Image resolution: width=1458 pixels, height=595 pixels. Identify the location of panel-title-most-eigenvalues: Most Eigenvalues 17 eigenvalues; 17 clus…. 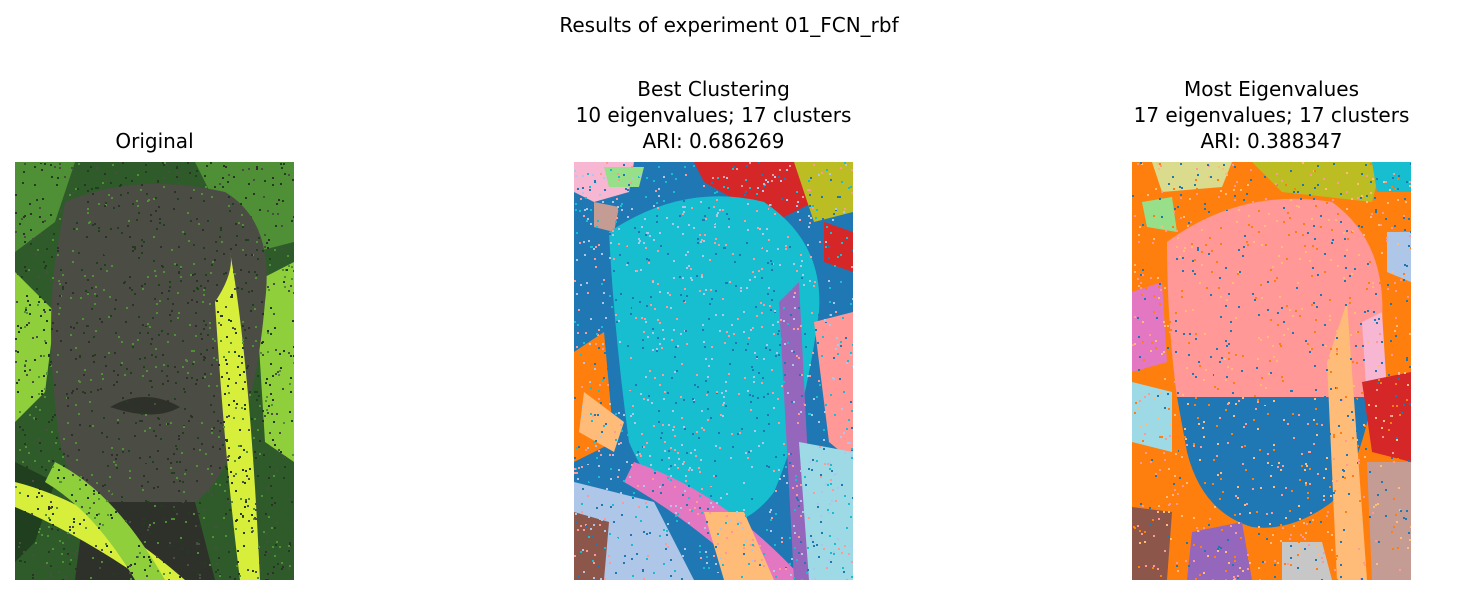
(1271, 115).